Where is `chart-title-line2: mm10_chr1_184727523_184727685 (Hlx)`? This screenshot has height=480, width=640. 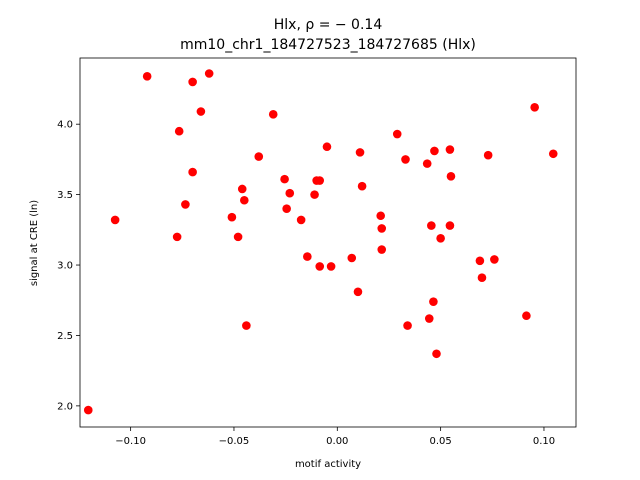
chart-title-line2: mm10_chr1_184727523_184727685 (Hlx) is located at coordinates (328, 45).